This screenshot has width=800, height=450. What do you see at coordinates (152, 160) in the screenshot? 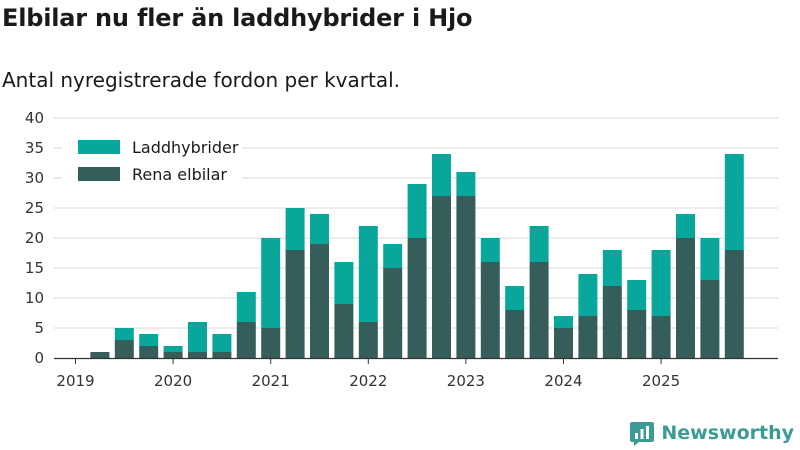
I see `legend: Laddhybrider Rena elbilar` at bounding box center [152, 160].